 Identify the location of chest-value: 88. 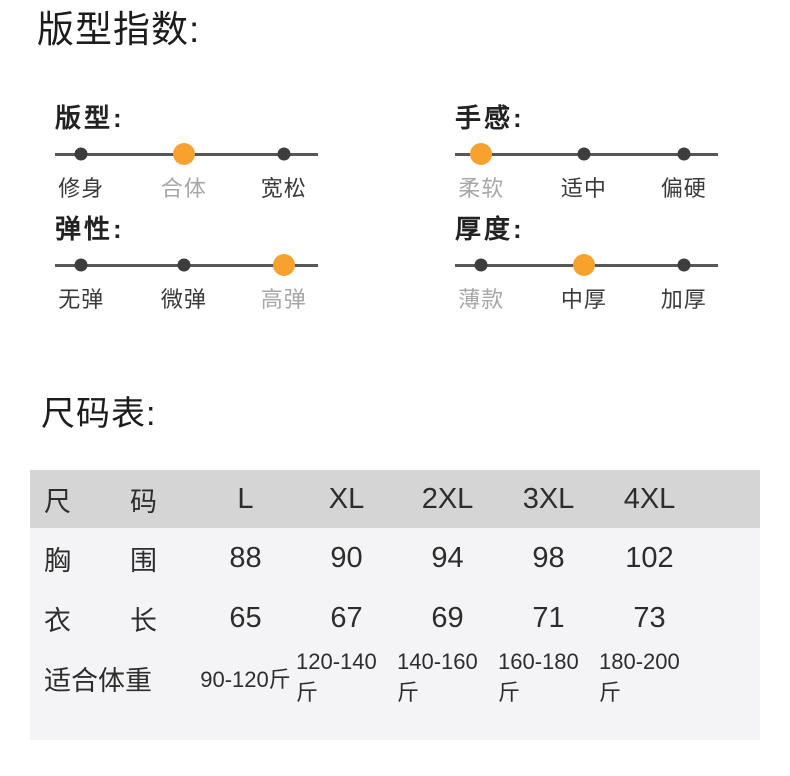
(245, 557).